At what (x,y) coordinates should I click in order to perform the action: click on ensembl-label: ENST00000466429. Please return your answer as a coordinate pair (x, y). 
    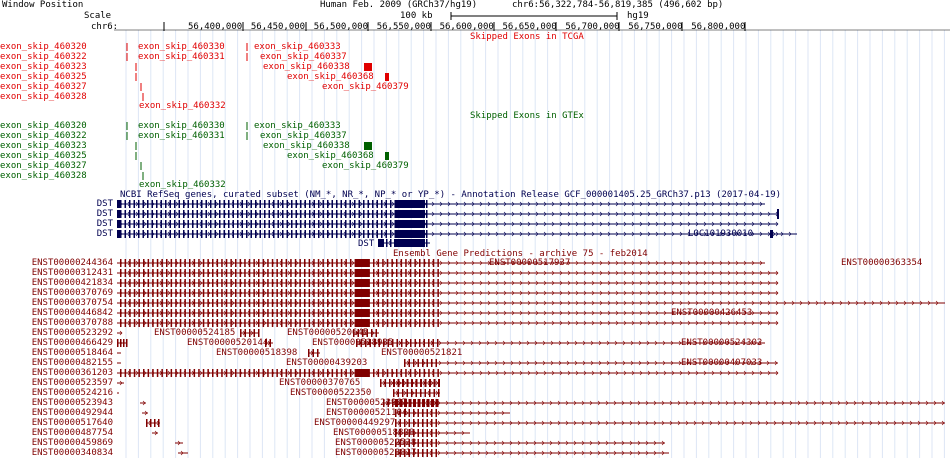
    Looking at the image, I should click on (72, 343).